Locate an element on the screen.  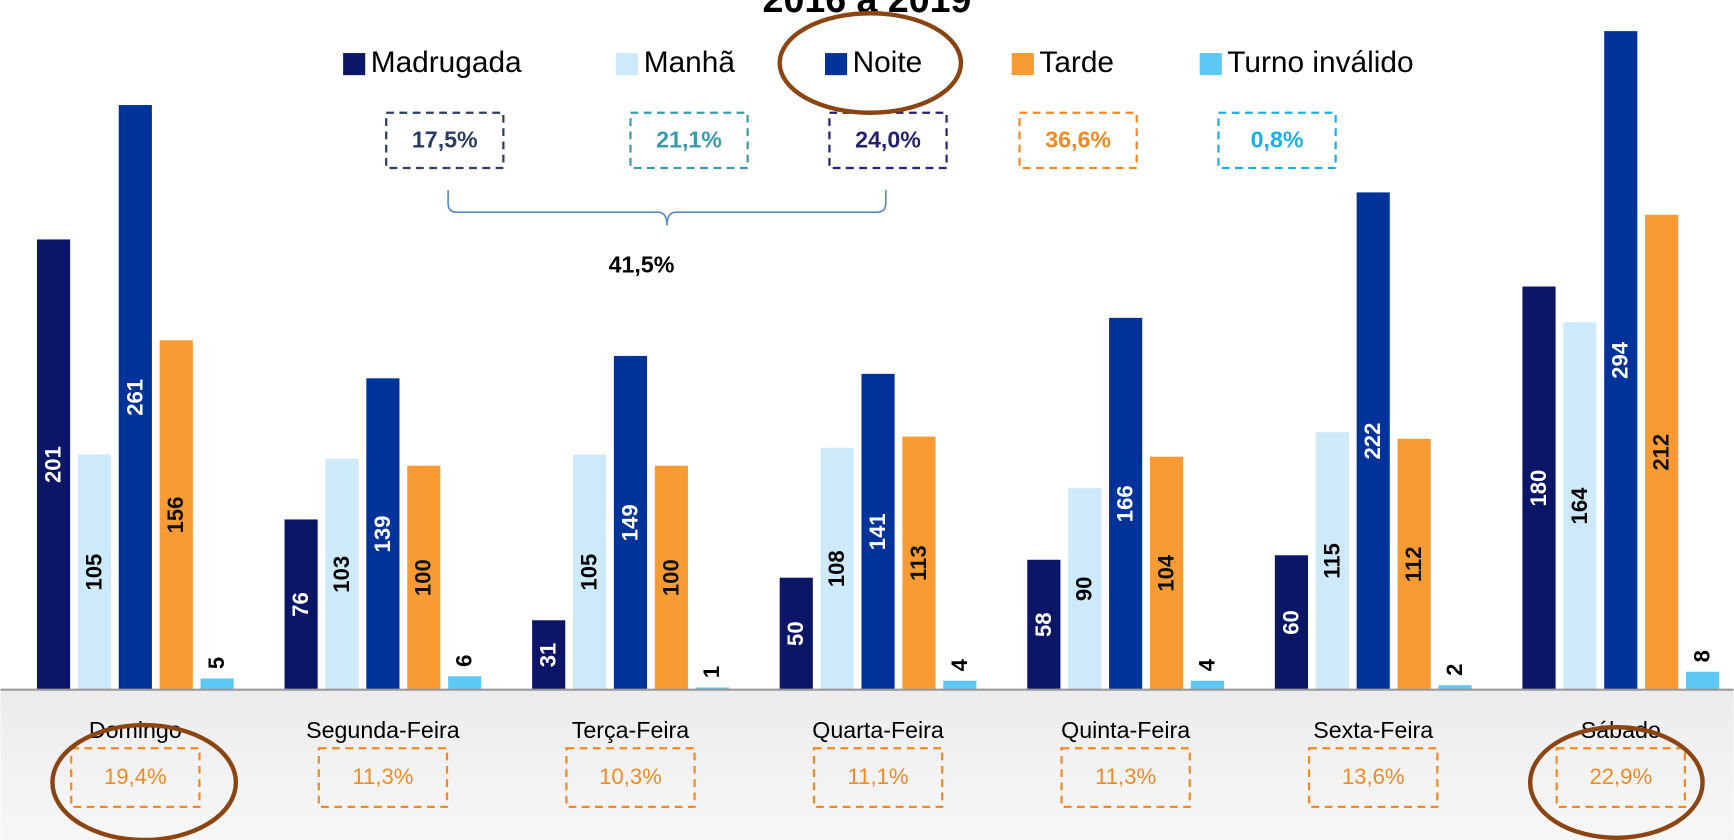
value-label: 103 is located at coordinates (341, 574).